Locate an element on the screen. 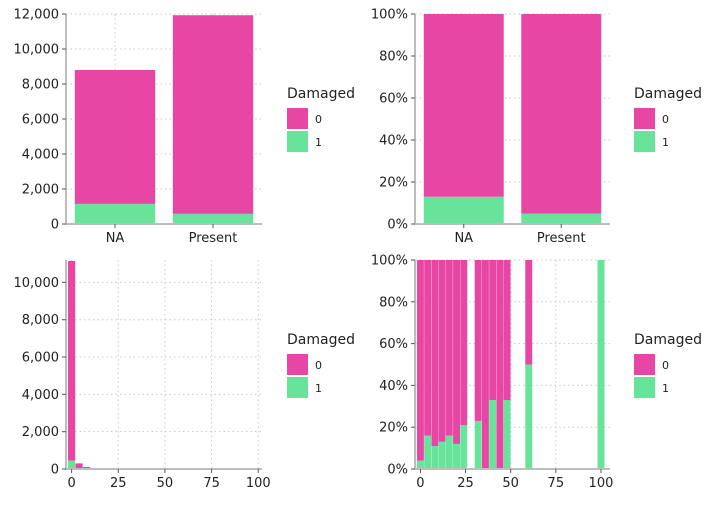 The width and height of the screenshot is (718, 506). y-tick-label: 8,000 is located at coordinates (40, 85).